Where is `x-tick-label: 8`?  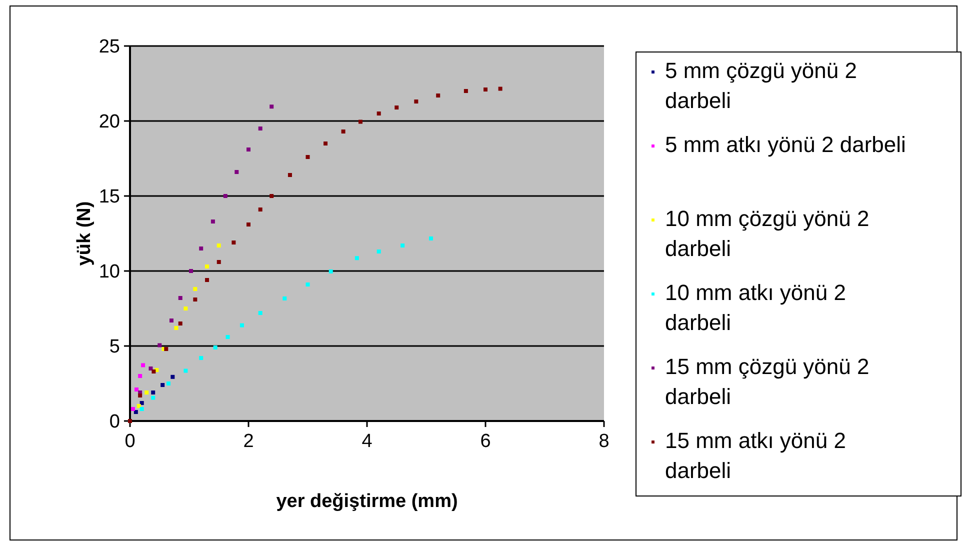 x-tick-label: 8 is located at coordinates (604, 441).